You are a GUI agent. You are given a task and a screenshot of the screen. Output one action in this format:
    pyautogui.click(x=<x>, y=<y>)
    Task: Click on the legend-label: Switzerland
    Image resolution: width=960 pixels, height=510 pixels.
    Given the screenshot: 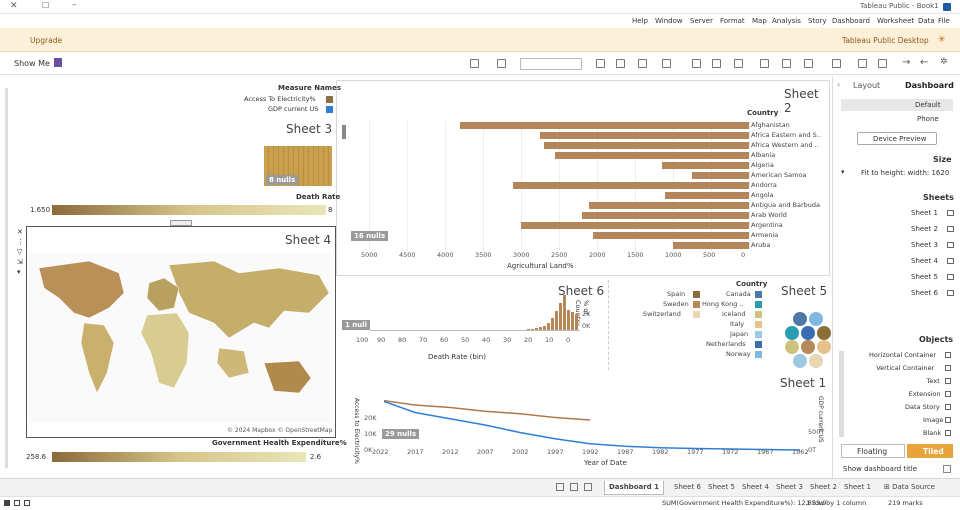 What is the action you would take?
    pyautogui.click(x=662, y=314)
    